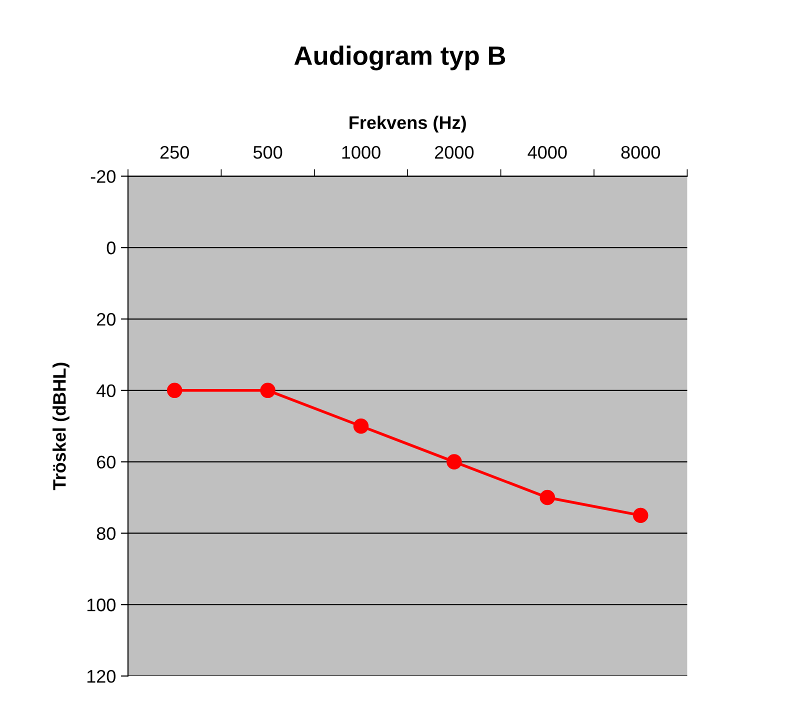  Describe the element at coordinates (111, 248) in the screenshot. I see `y-tick-label: 0` at that location.